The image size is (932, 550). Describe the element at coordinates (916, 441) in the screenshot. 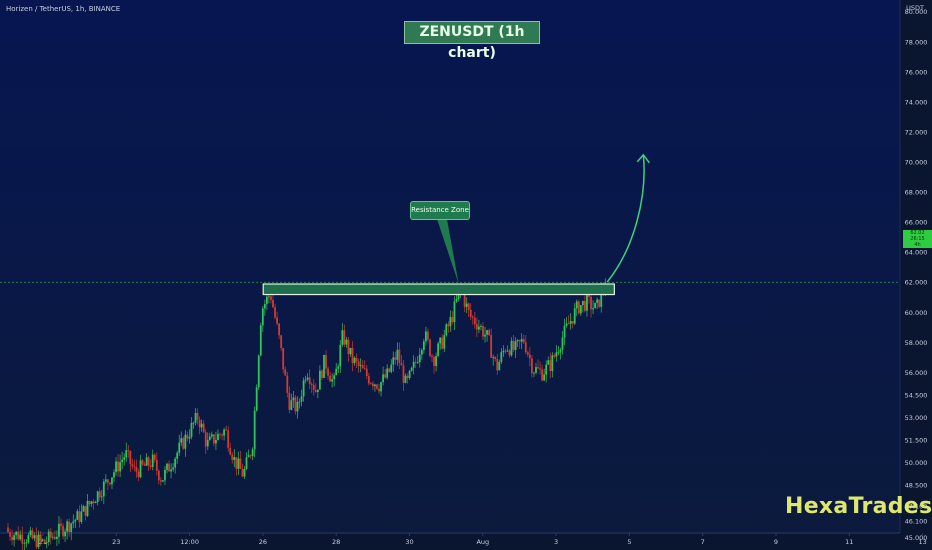

I see `y-tick-label: 51.500` at that location.